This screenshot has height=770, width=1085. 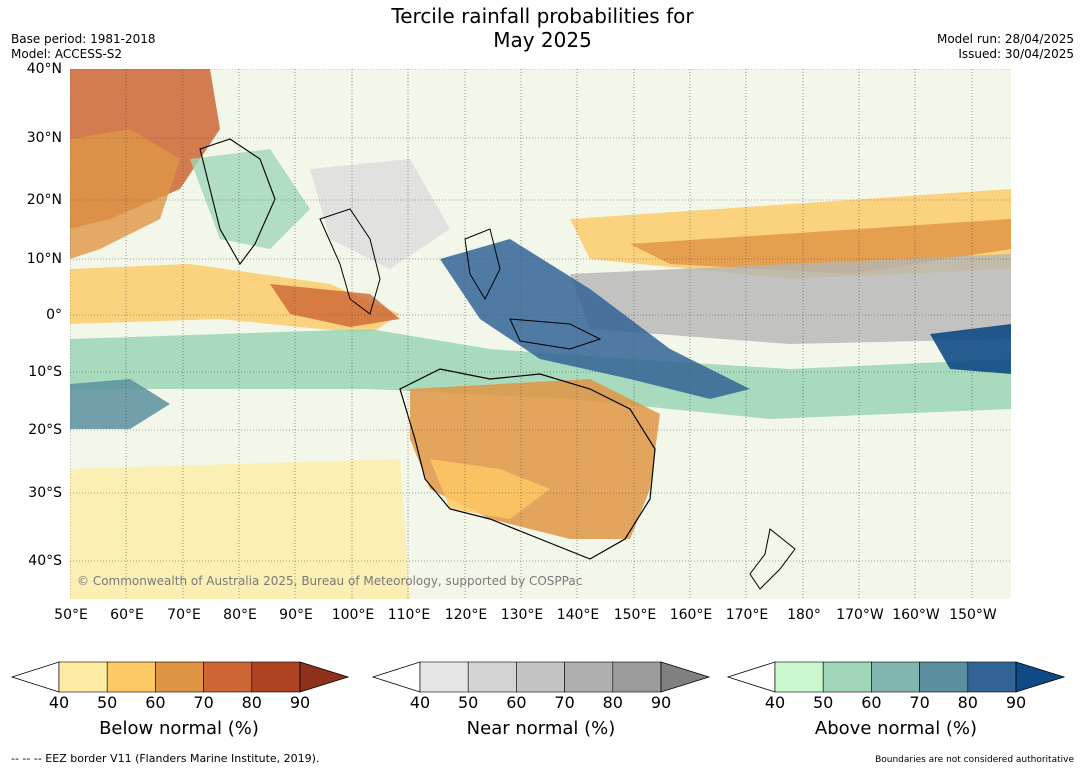 What do you see at coordinates (775, 702) in the screenshot?
I see `colorbar-above-tick: 40` at bounding box center [775, 702].